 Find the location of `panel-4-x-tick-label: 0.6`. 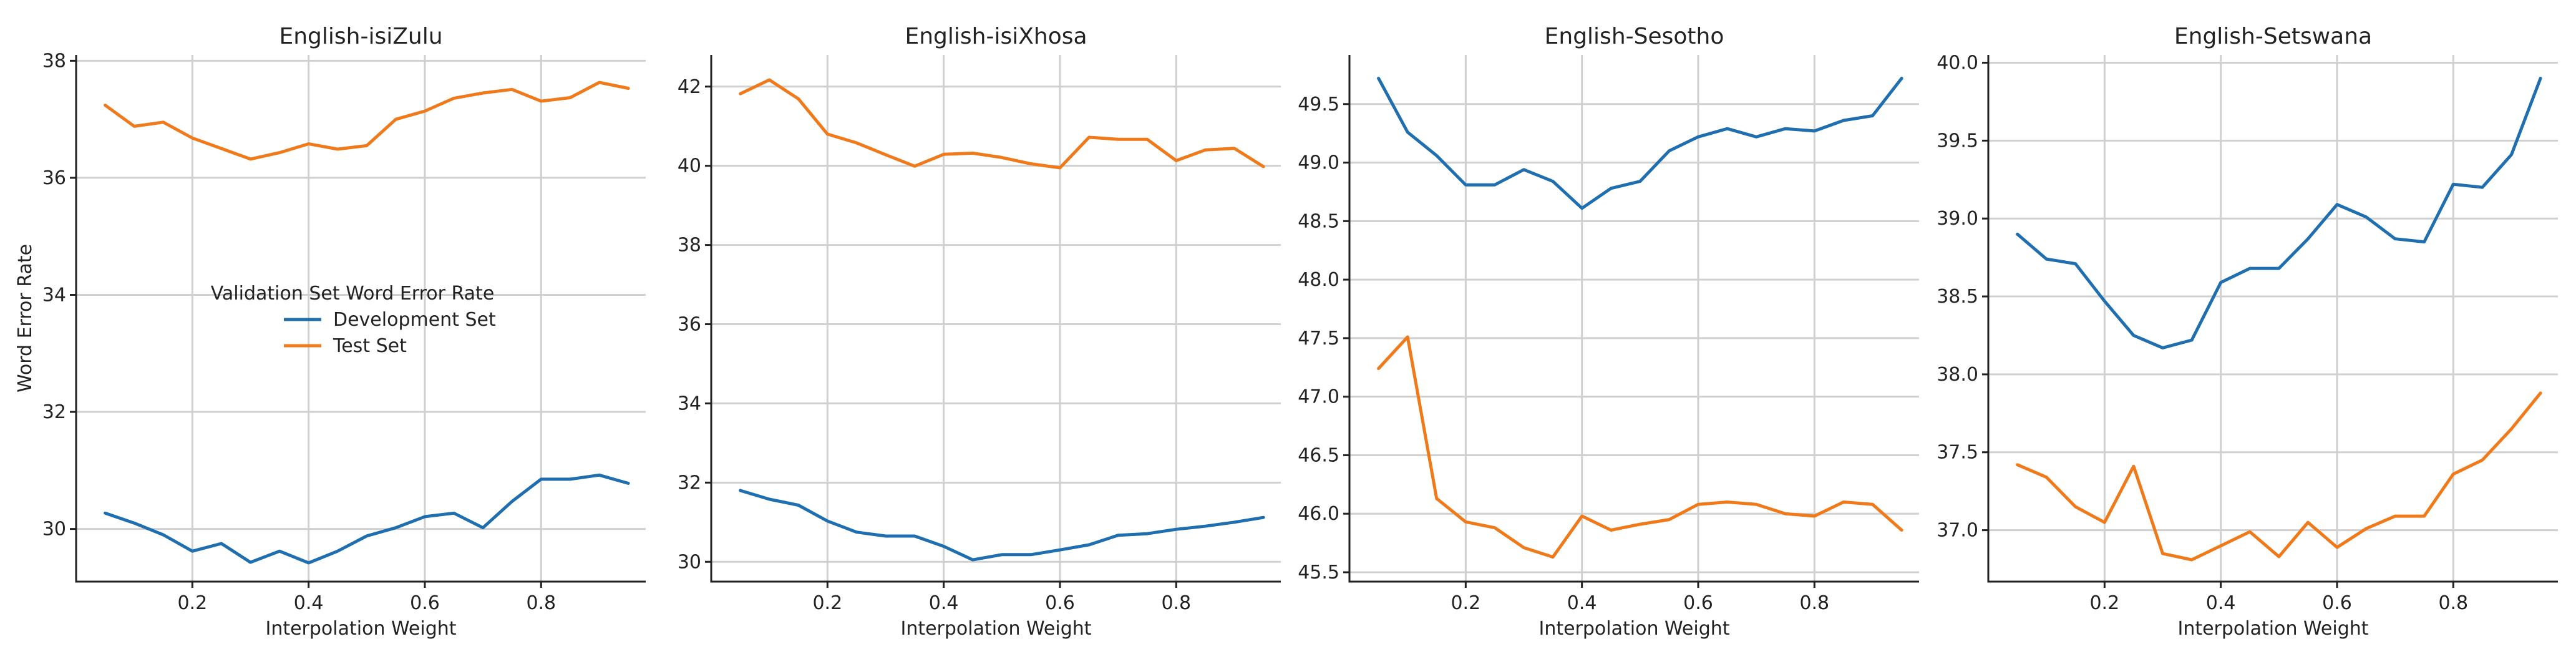

panel-4-x-tick-label: 0.6 is located at coordinates (2337, 603).